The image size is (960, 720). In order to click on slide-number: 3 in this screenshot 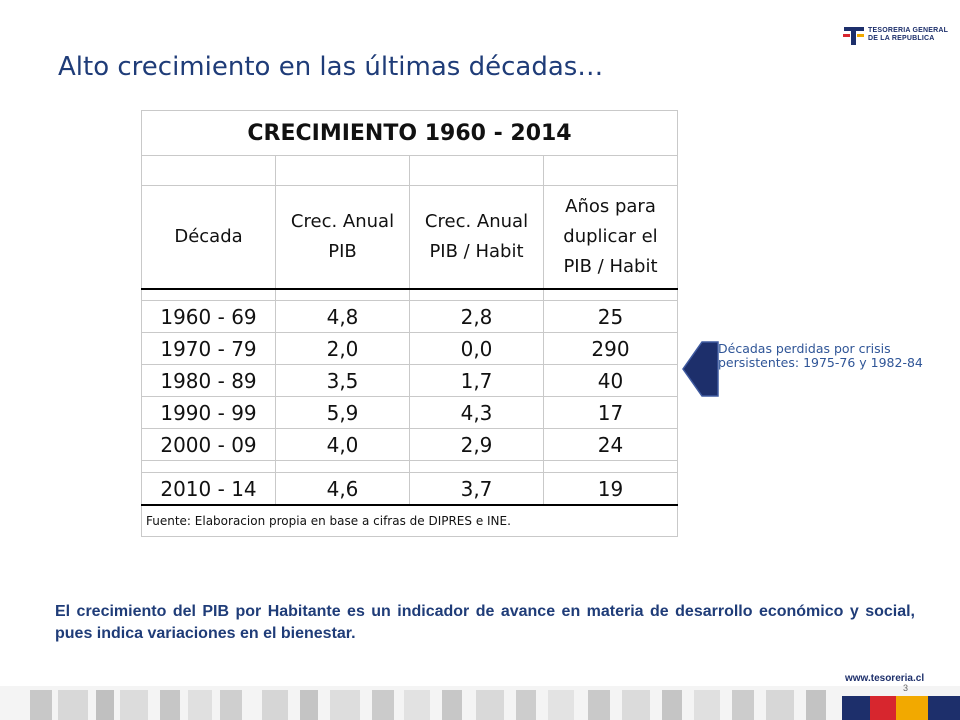, I will do `click(906, 688)`.